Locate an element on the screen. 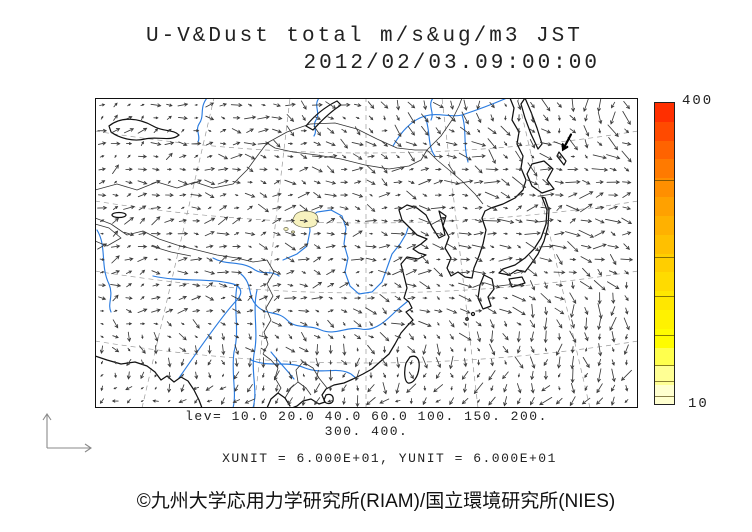 This screenshot has width=752, height=532. copyright-credit: ©九州大学応用力学研究所(RIAM)/国立環境研究所(NIES) is located at coordinates (376, 501).